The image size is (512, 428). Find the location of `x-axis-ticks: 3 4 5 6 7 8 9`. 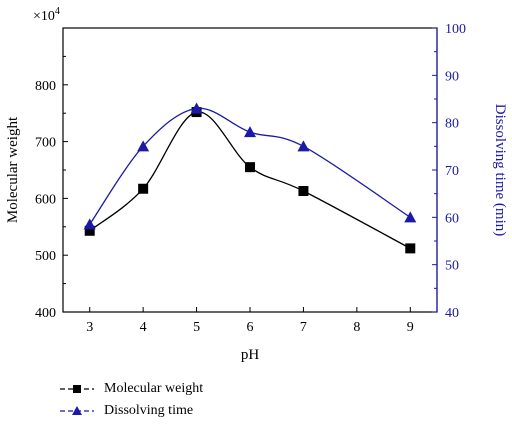

x-axis-ticks: 3 4 5 6 7 8 9 is located at coordinates (250, 321).